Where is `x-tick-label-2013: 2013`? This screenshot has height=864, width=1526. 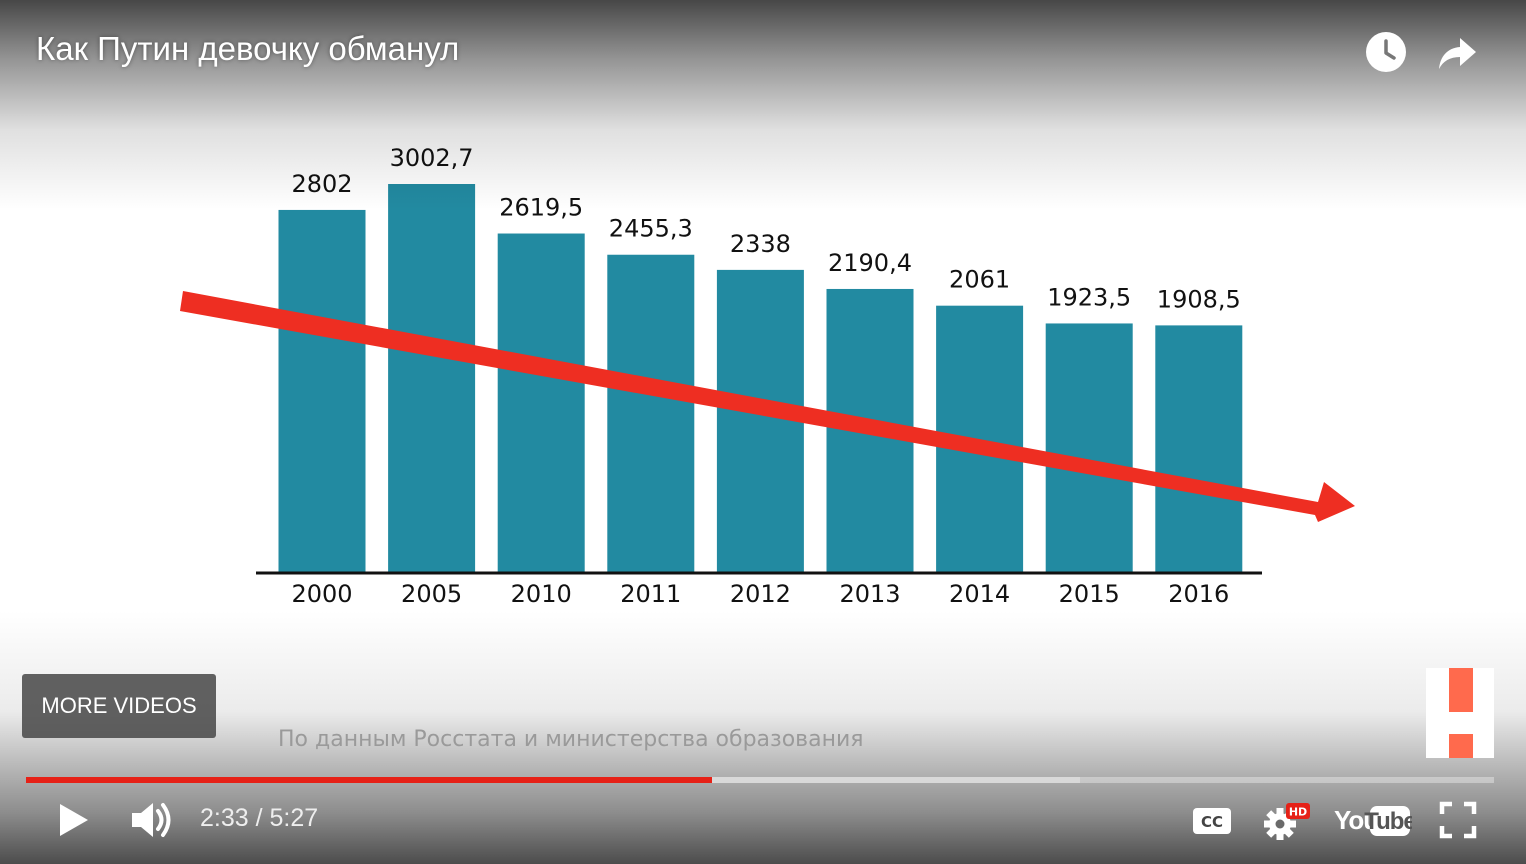 x-tick-label-2013: 2013 is located at coordinates (869, 594).